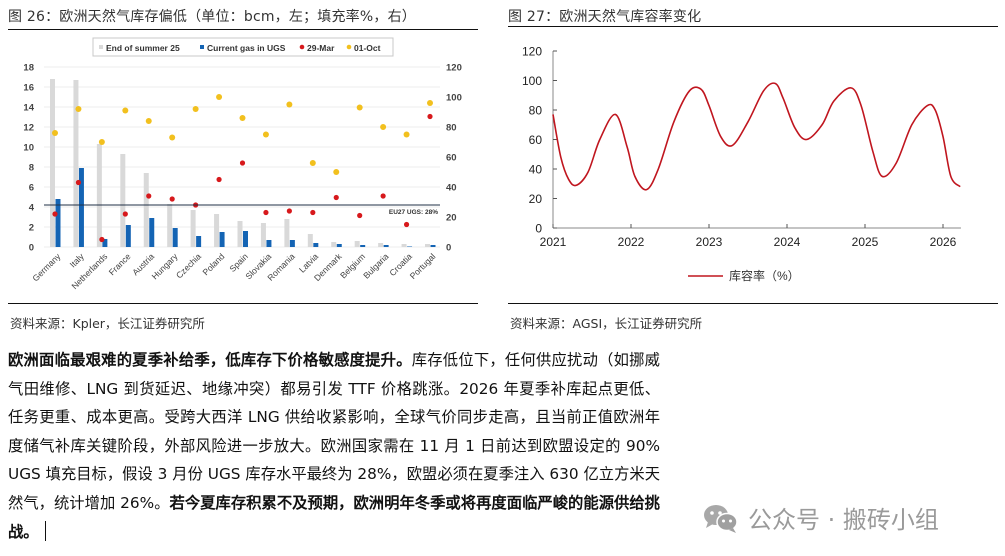 The image size is (1005, 556). I want to click on svg-text: 2021, so click(553, 242).